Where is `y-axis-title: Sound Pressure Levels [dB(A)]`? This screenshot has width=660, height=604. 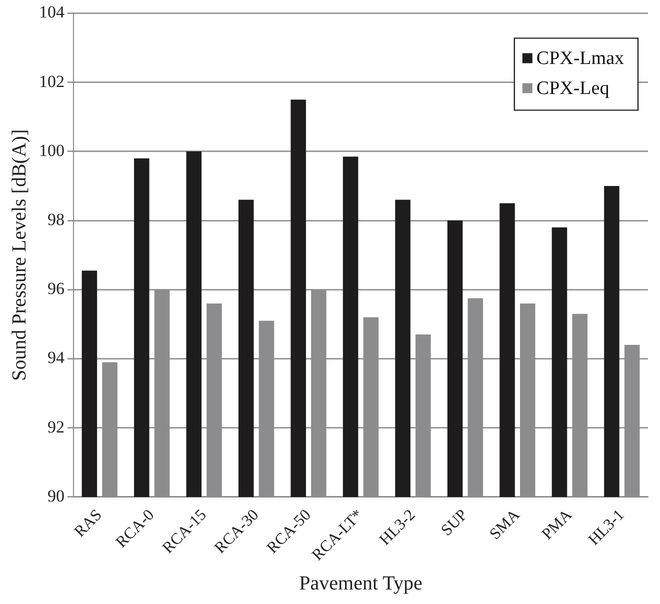 y-axis-title: Sound Pressure Levels [dB(A)] is located at coordinates (19, 255).